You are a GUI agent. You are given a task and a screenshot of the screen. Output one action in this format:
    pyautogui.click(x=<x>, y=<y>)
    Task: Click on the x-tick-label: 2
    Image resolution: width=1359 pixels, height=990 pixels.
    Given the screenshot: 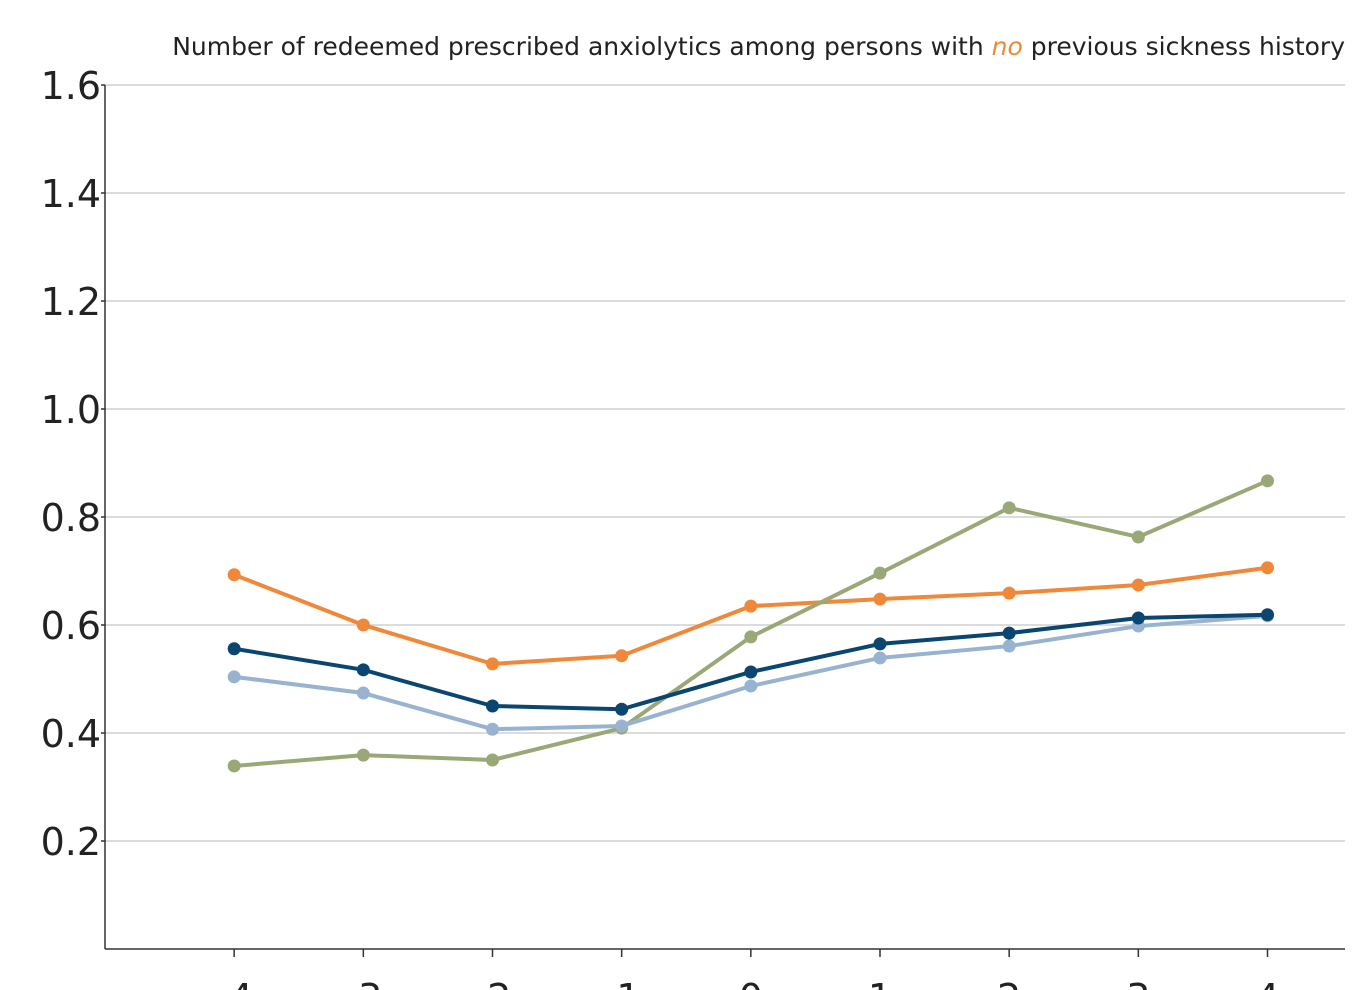 What is the action you would take?
    pyautogui.click(x=1009, y=983)
    